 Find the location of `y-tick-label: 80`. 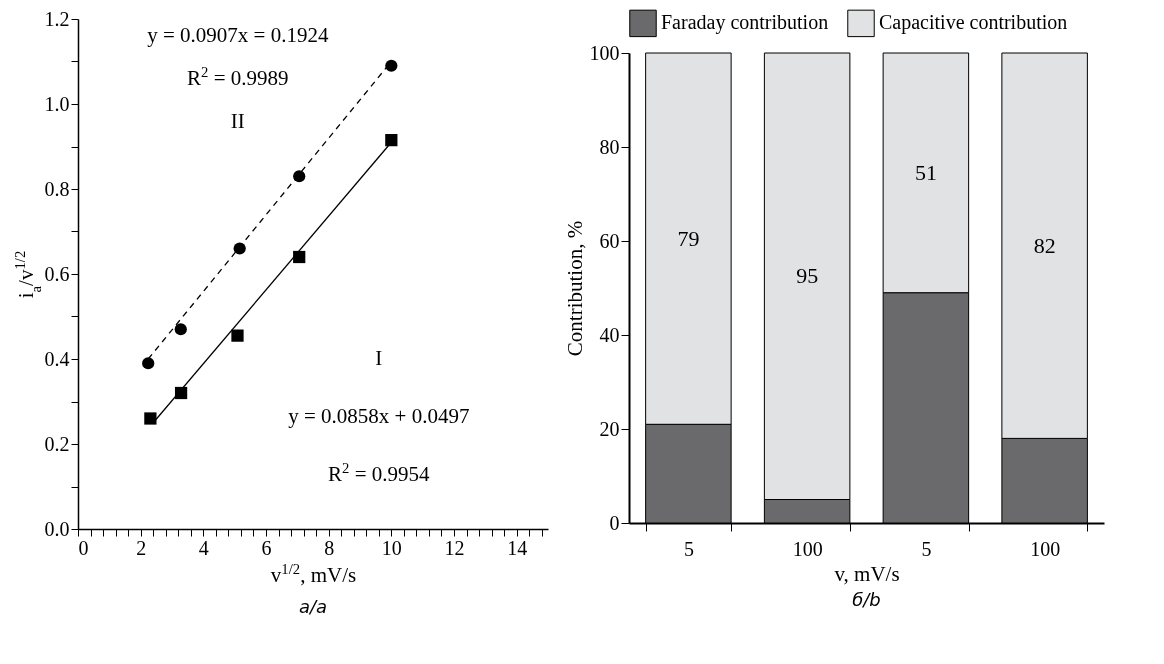

y-tick-label: 80 is located at coordinates (609, 146).